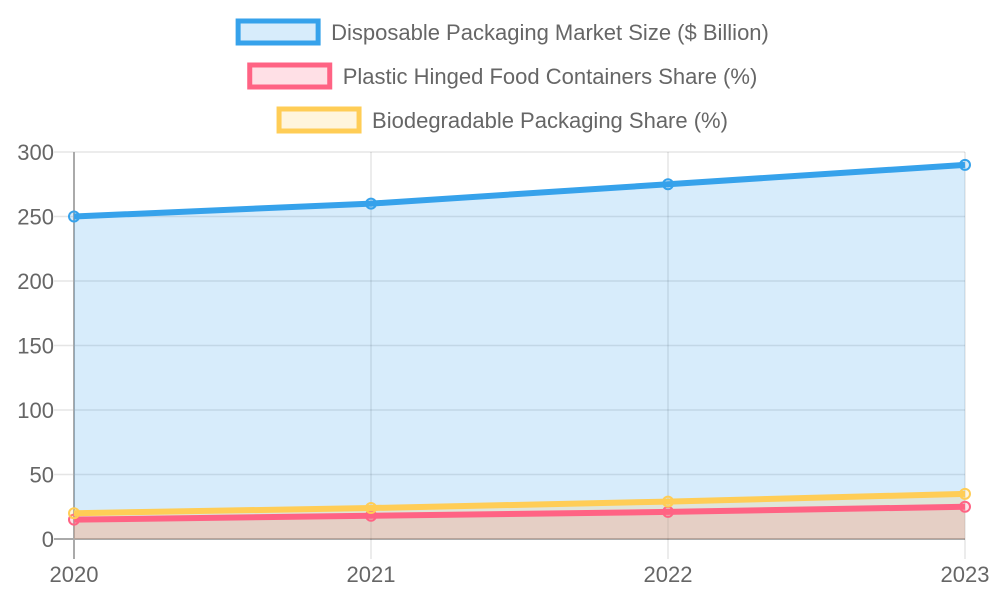 The height and width of the screenshot is (600, 1000). What do you see at coordinates (35, 410) in the screenshot?
I see `y-tick-label: 100` at bounding box center [35, 410].